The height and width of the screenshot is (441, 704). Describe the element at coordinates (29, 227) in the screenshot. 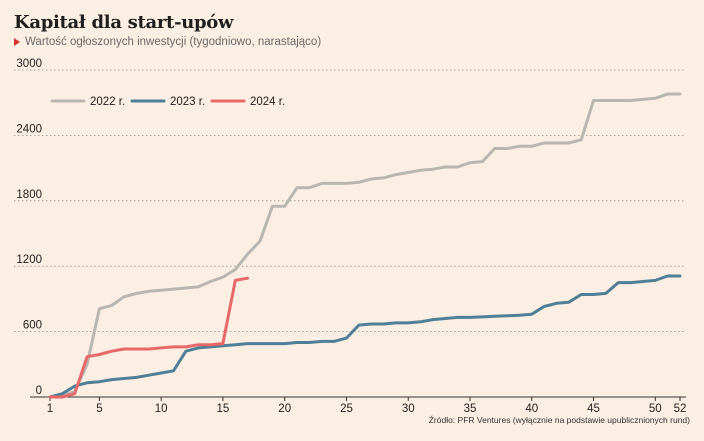

I see `y-axis-ticks: 0 600 1200 1800 2400 3000` at that location.